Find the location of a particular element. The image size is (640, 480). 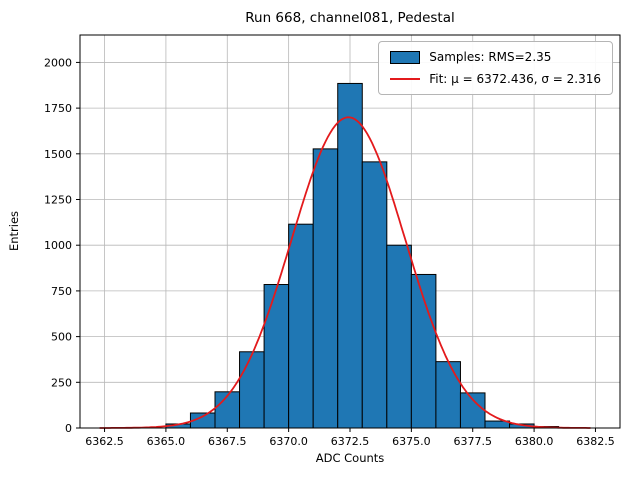

y-tick-label: 0 is located at coordinates (68, 428).